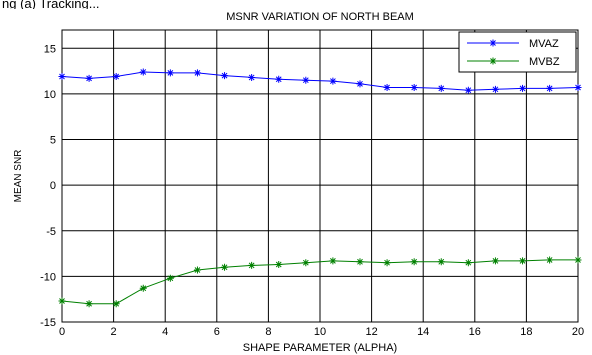  I want to click on y-tick-label: -5, so click(51, 232).